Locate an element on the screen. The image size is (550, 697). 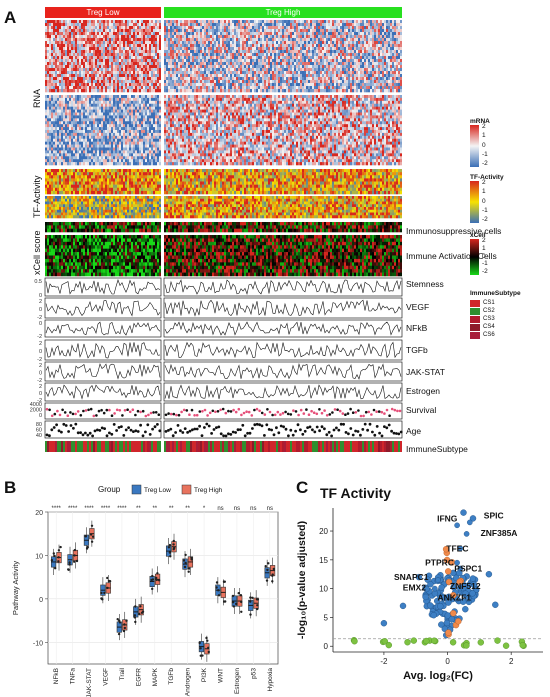
legend-tick: -2 is located at coordinates (485, 271).